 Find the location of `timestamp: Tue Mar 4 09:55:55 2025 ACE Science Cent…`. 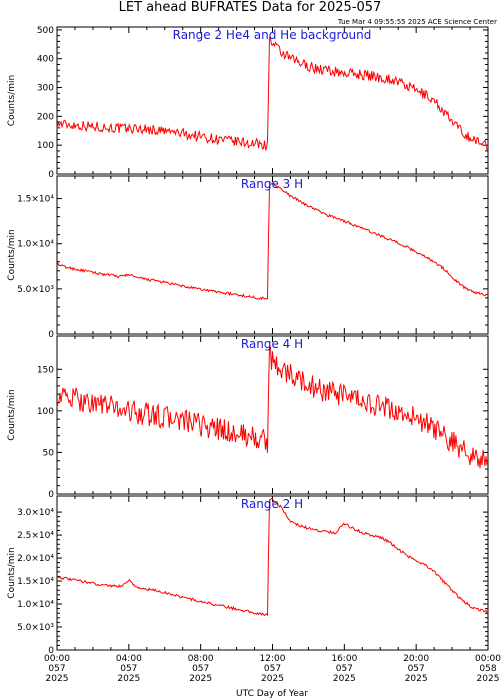

timestamp: Tue Mar 4 09:55:55 2025 ACE Science Cent… is located at coordinates (417, 22).